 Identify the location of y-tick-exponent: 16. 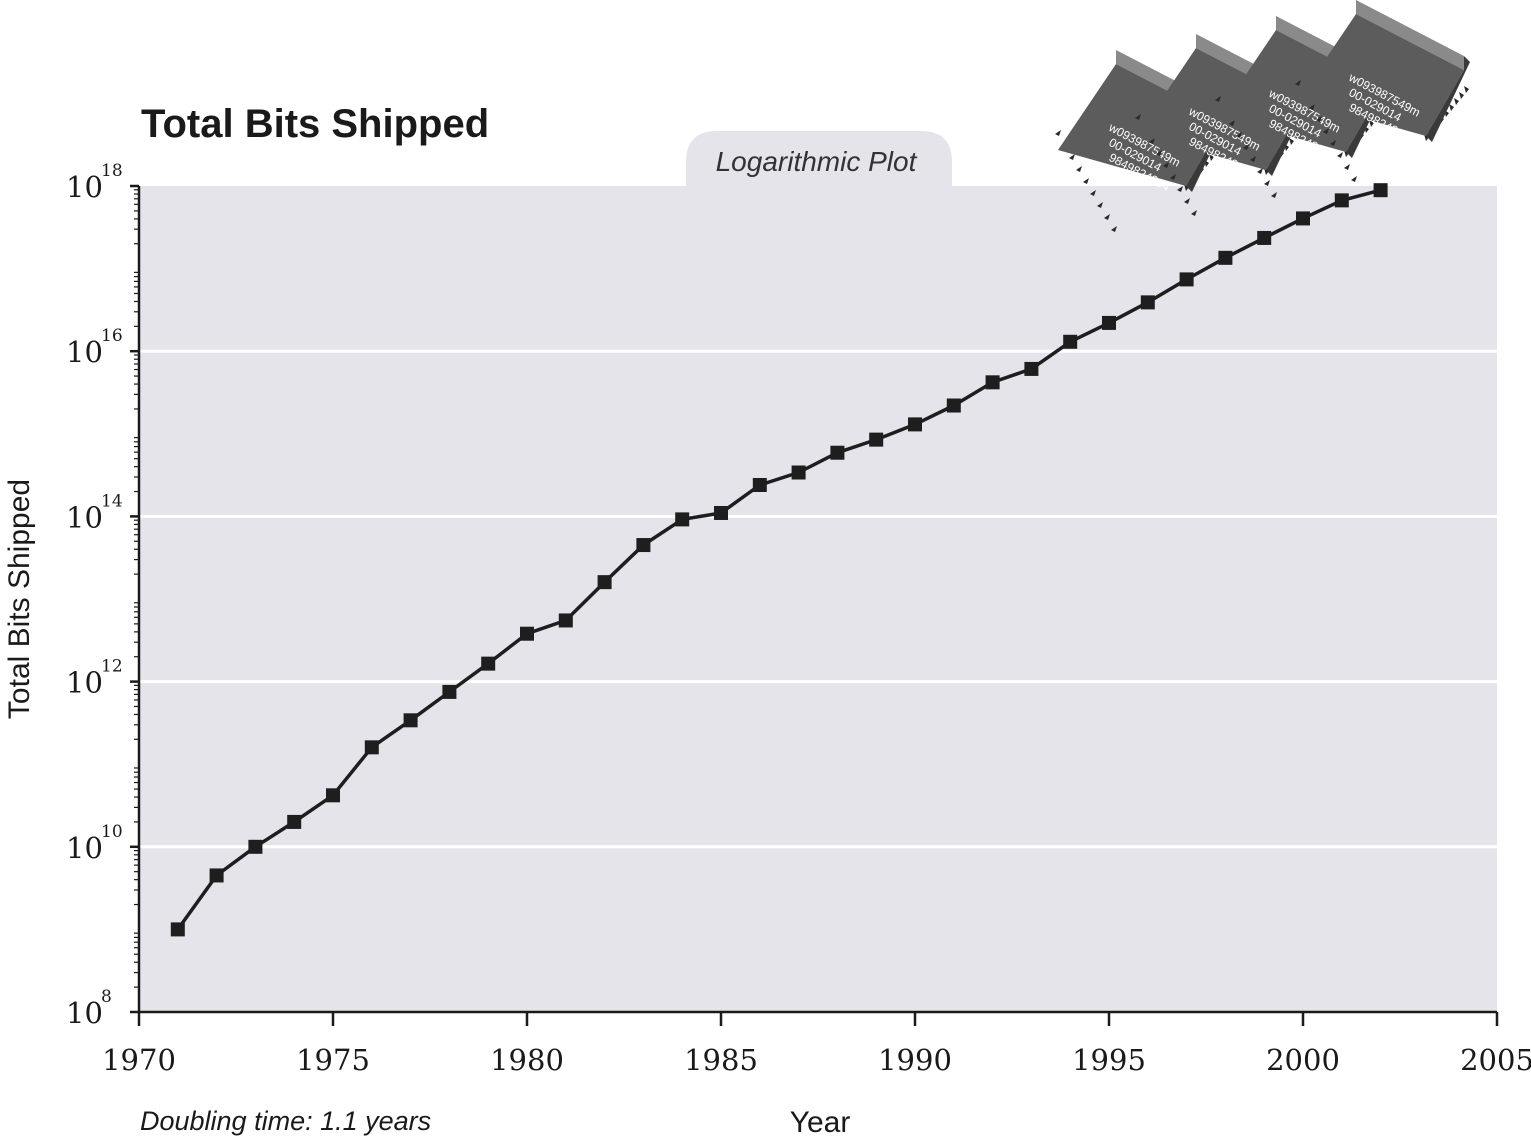
(112, 336).